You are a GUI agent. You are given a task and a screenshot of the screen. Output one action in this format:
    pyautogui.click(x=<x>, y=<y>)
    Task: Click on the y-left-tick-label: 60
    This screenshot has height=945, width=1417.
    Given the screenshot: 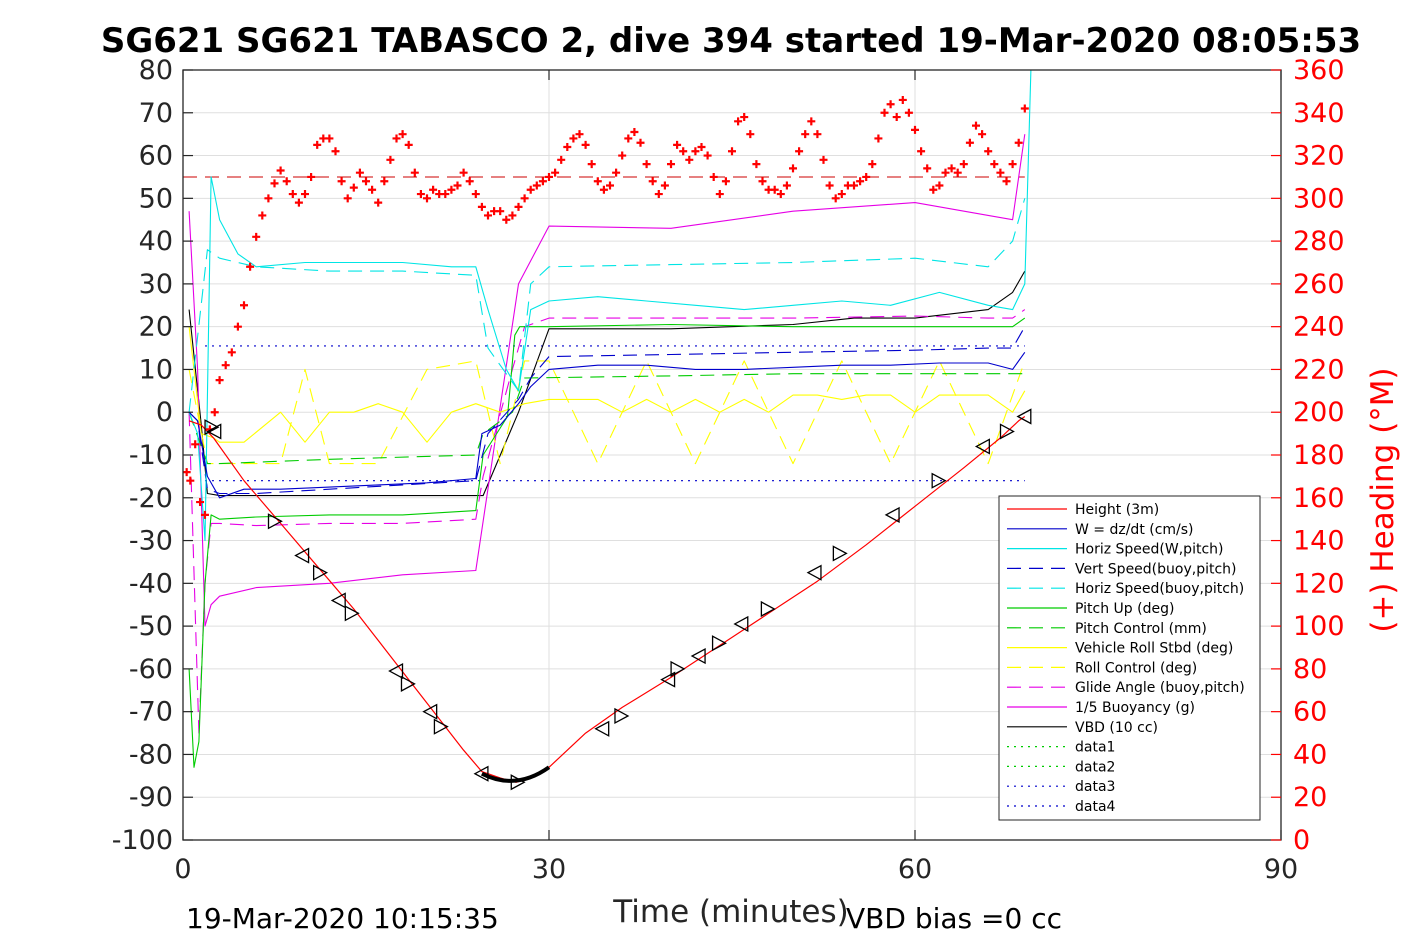 What is the action you would take?
    pyautogui.click(x=156, y=156)
    